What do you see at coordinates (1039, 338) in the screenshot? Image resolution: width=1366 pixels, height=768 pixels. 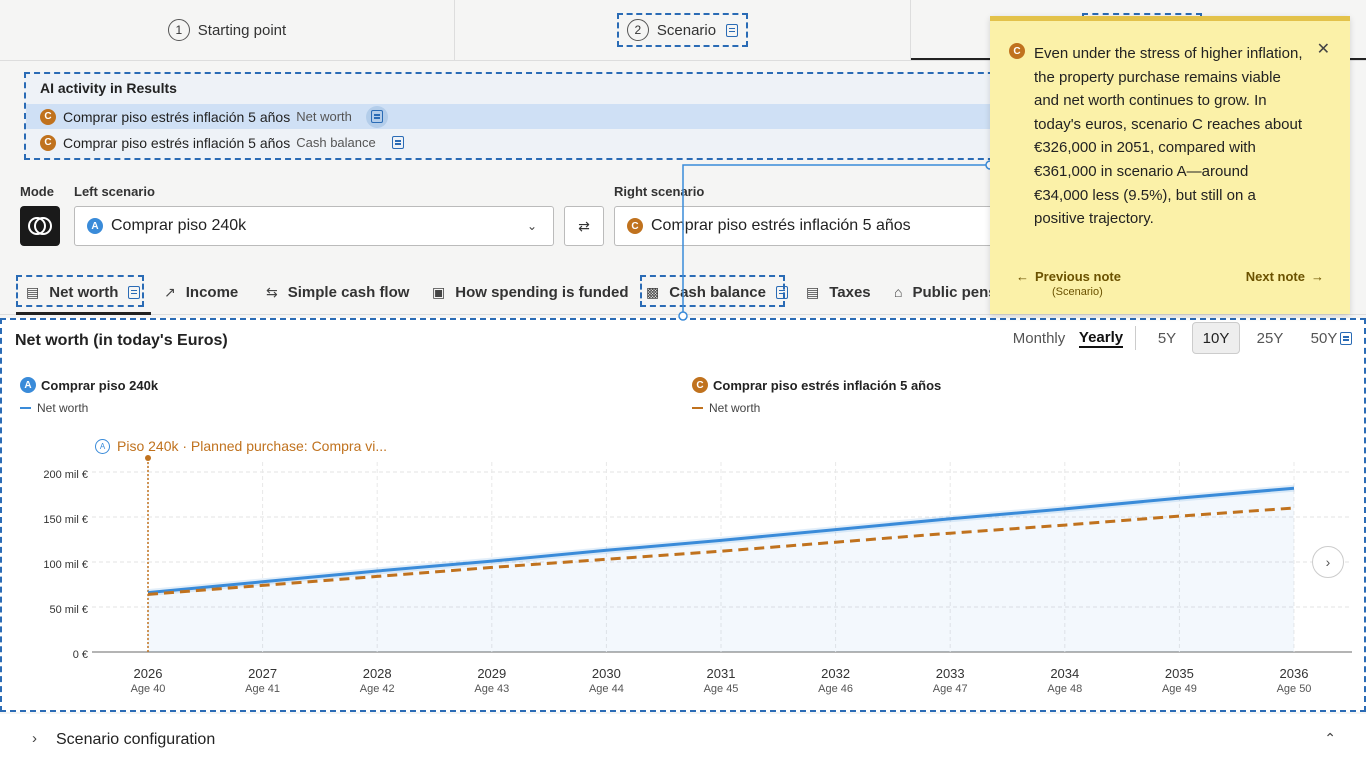 I see `monthly-toggle: Monthly` at bounding box center [1039, 338].